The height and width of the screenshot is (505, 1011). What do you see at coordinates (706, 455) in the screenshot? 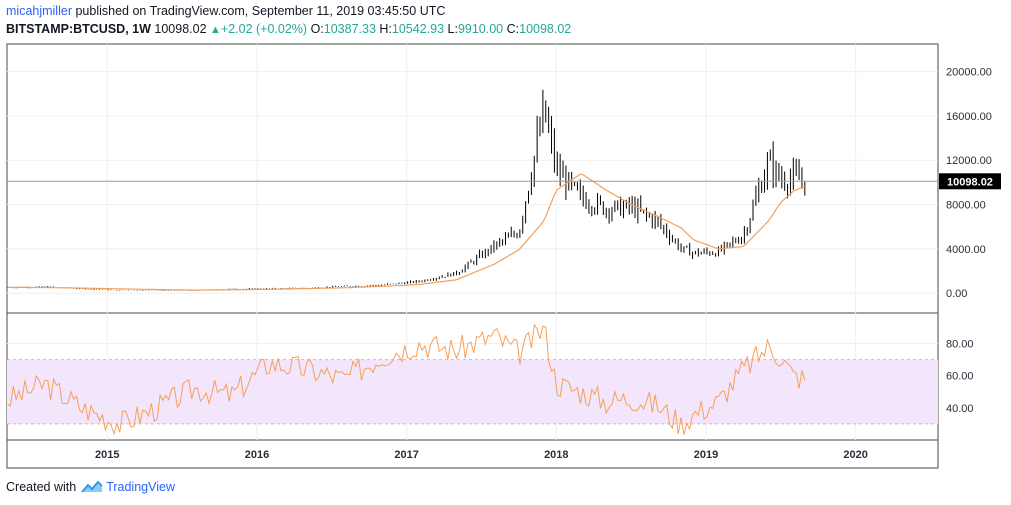
I see `x-tick-label: 2019` at bounding box center [706, 455].